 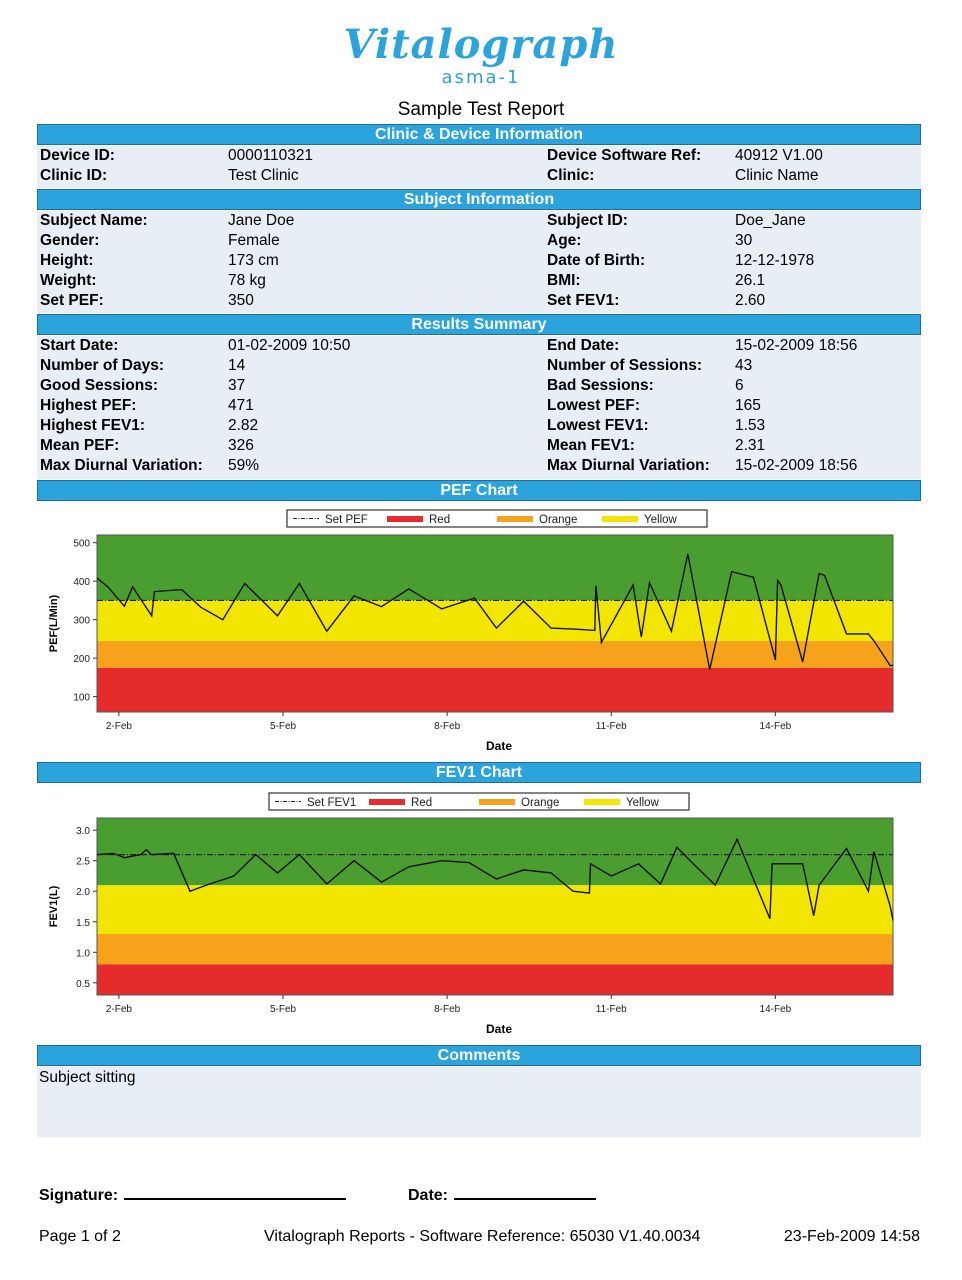 What do you see at coordinates (70, 240) in the screenshot?
I see `subject-label: Gender:` at bounding box center [70, 240].